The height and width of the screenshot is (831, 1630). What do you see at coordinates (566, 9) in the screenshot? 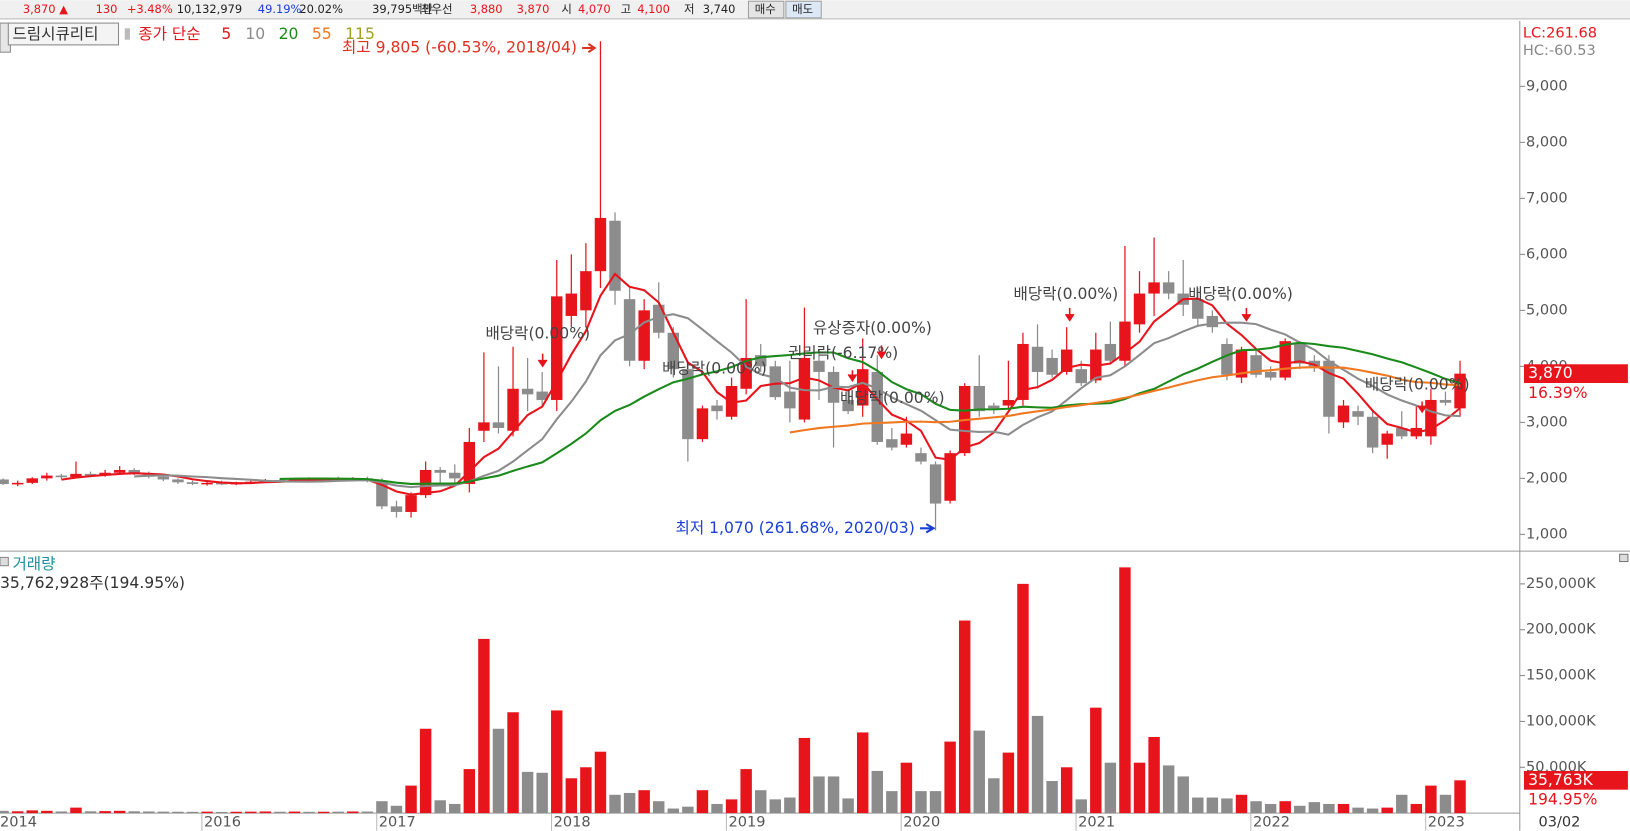
I see `open-label: 시` at bounding box center [566, 9].